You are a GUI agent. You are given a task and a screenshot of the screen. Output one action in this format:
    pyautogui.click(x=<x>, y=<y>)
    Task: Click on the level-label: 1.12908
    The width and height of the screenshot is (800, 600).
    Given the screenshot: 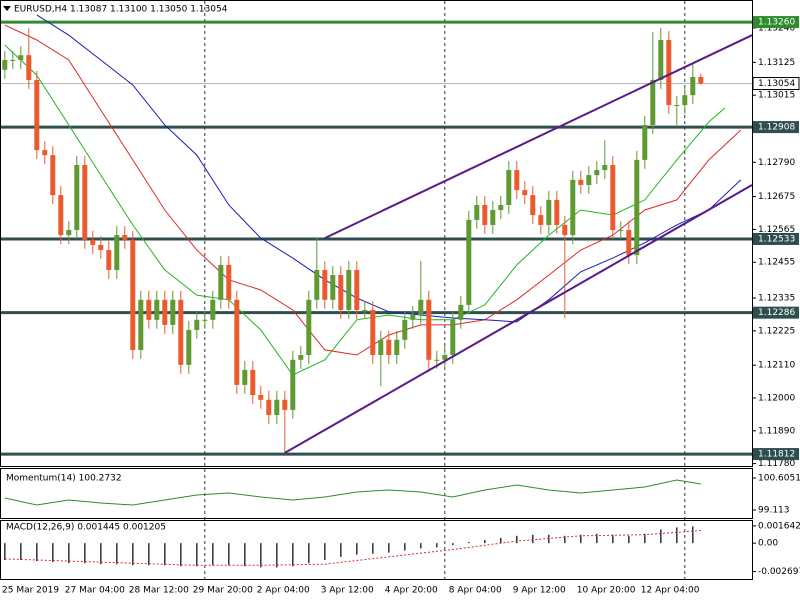 What is the action you would take?
    pyautogui.click(x=776, y=128)
    